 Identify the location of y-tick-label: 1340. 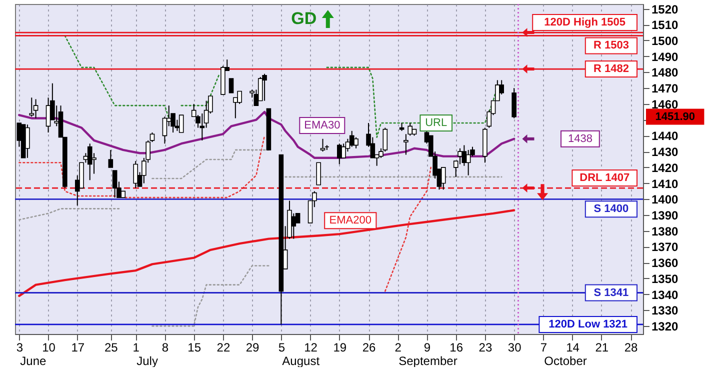
(665, 295).